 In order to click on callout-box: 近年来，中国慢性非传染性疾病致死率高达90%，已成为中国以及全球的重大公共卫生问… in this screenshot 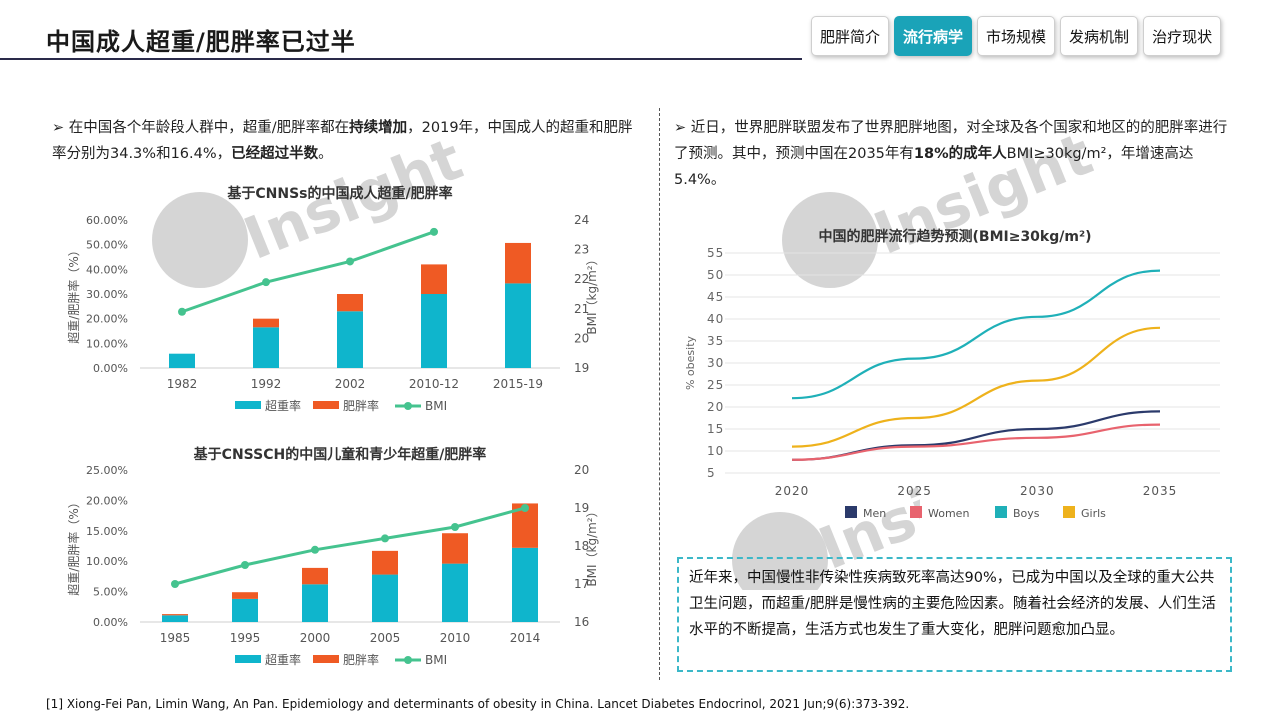, I will do `click(954, 614)`.